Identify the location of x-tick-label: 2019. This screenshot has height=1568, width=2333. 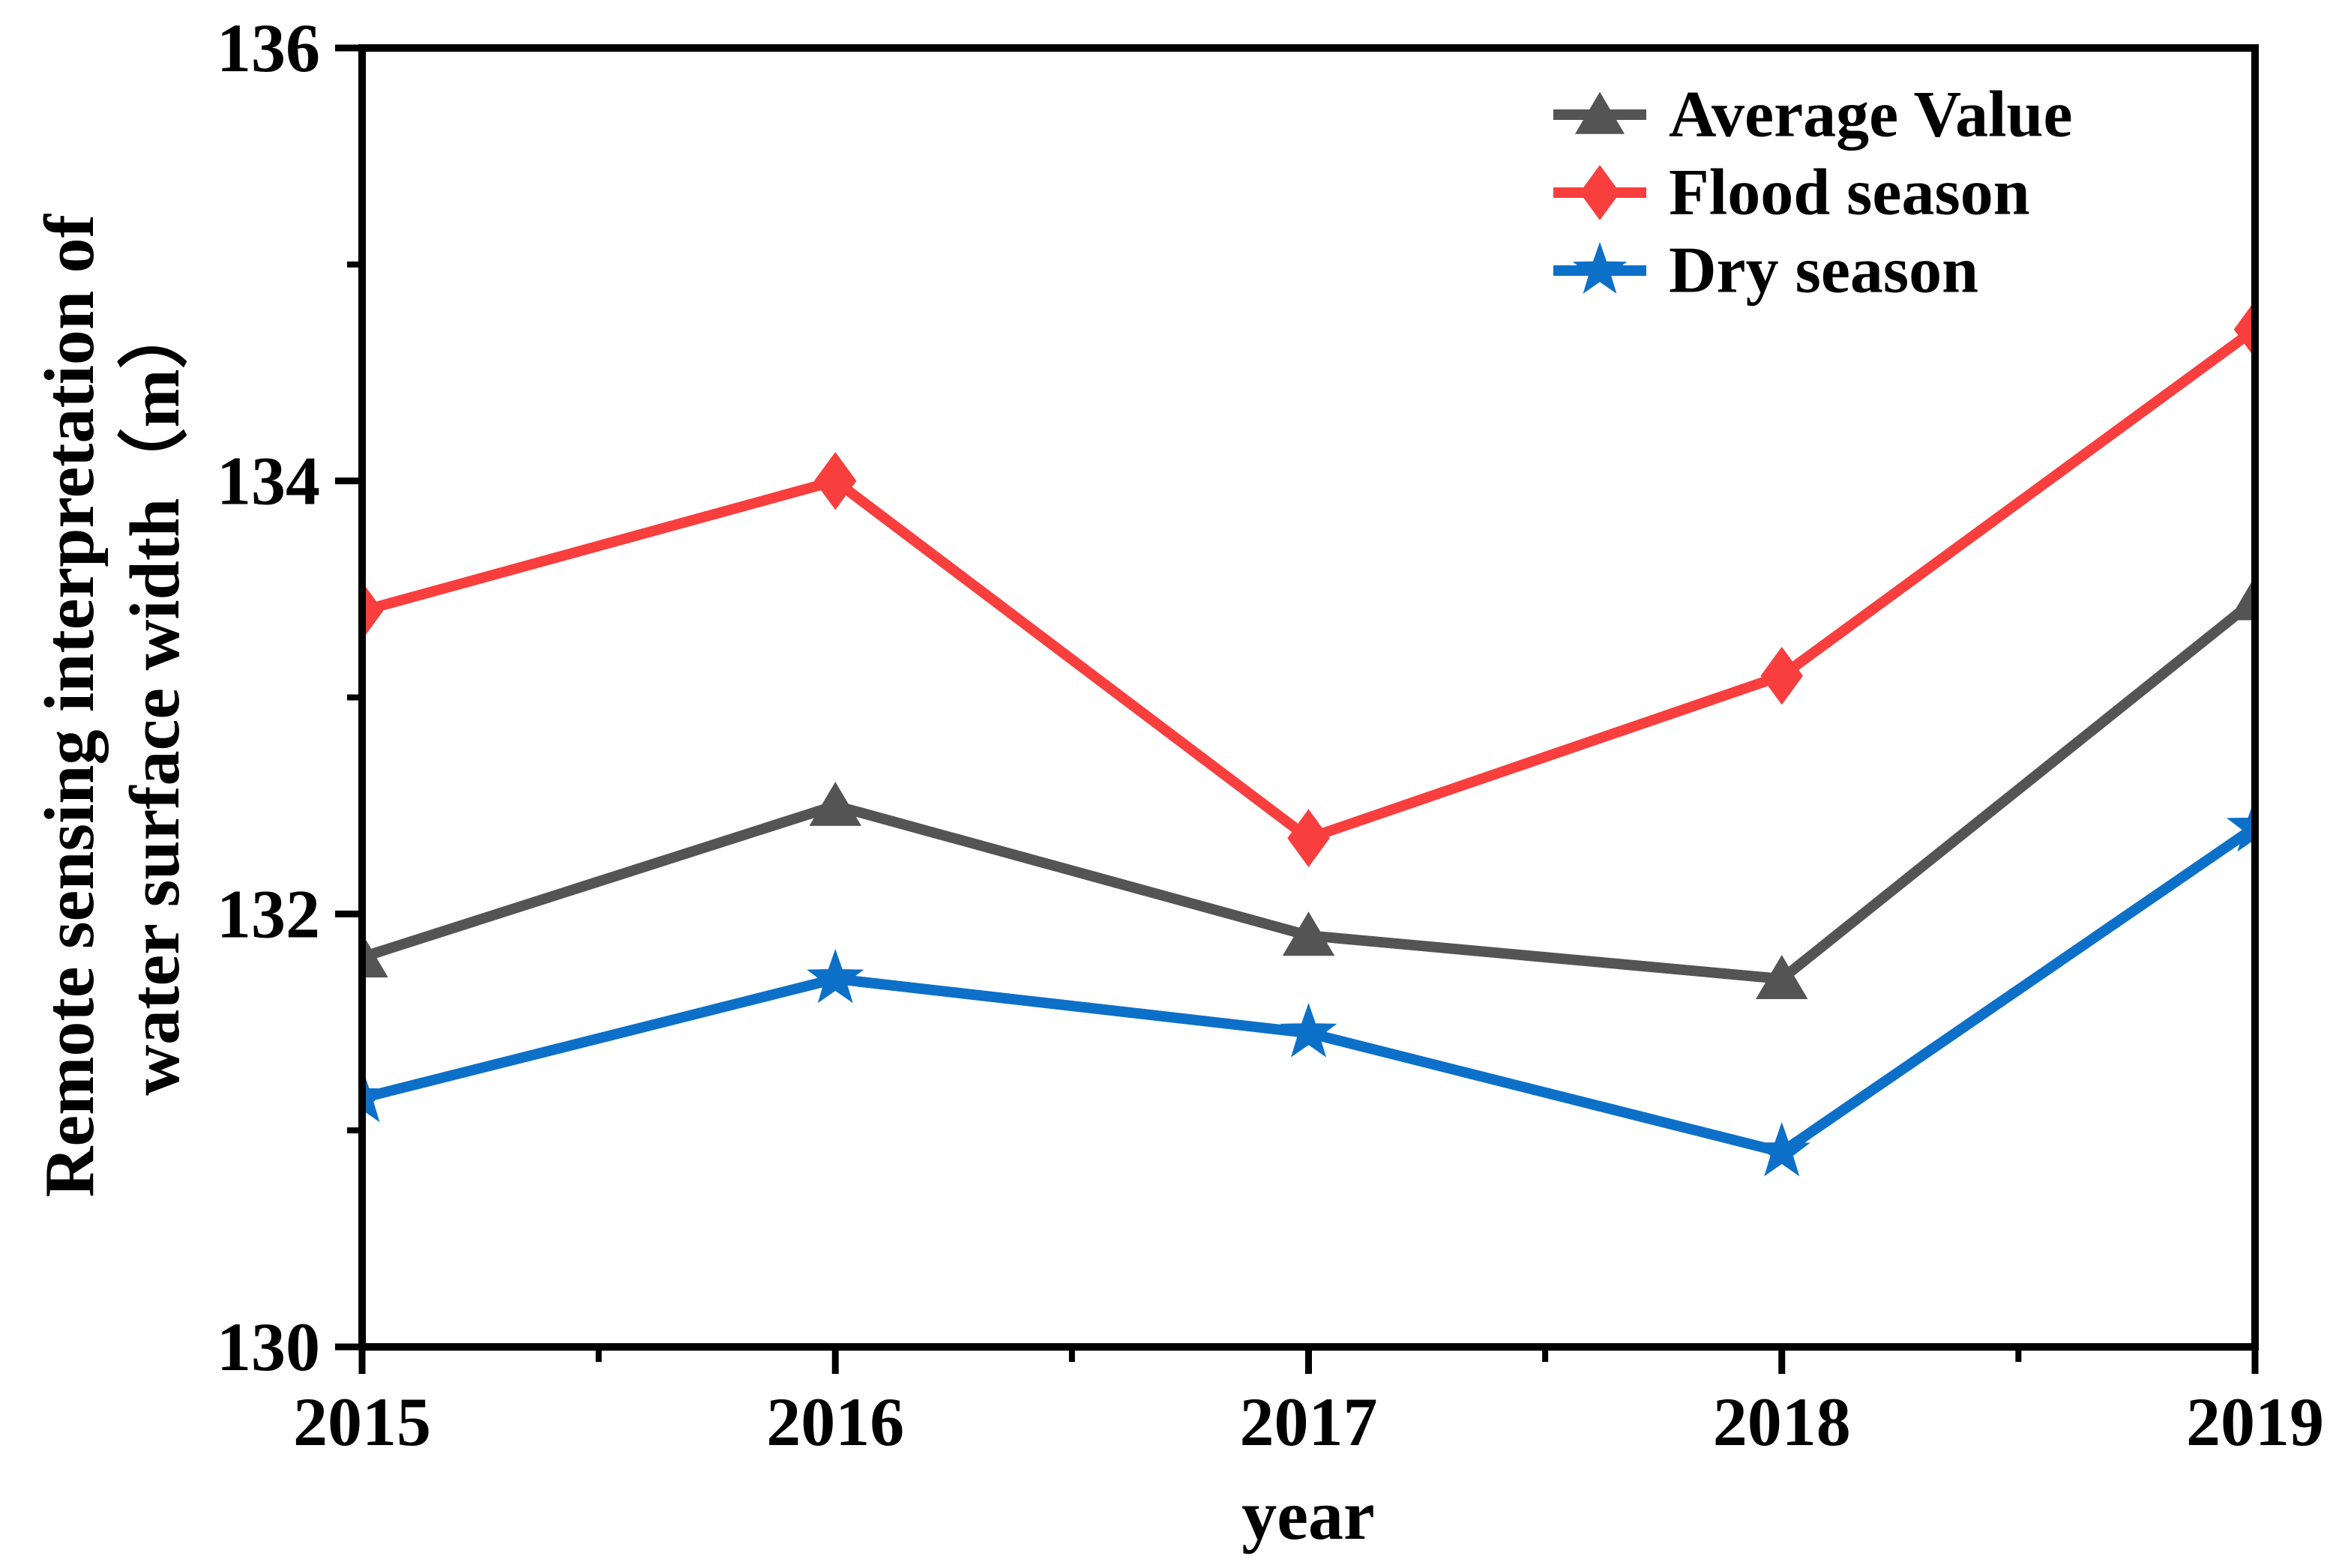
(2255, 1422).